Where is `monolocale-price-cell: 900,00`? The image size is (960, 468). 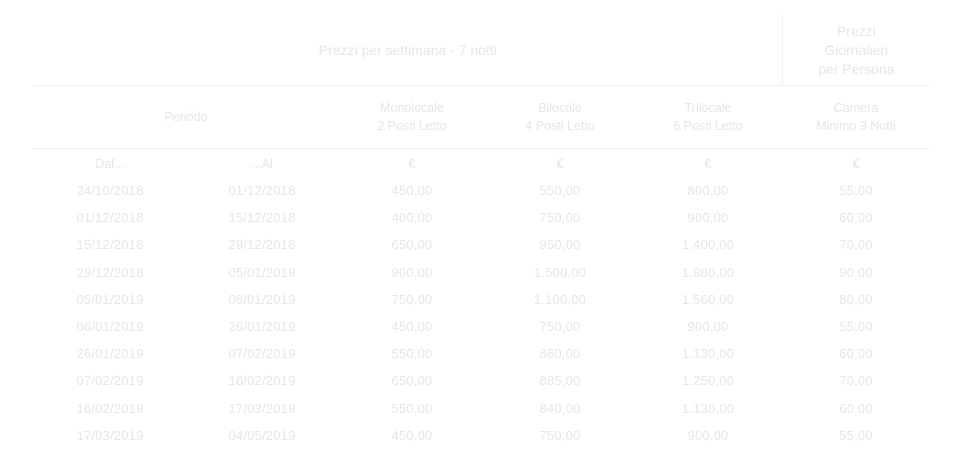 monolocale-price-cell: 900,00 is located at coordinates (412, 272).